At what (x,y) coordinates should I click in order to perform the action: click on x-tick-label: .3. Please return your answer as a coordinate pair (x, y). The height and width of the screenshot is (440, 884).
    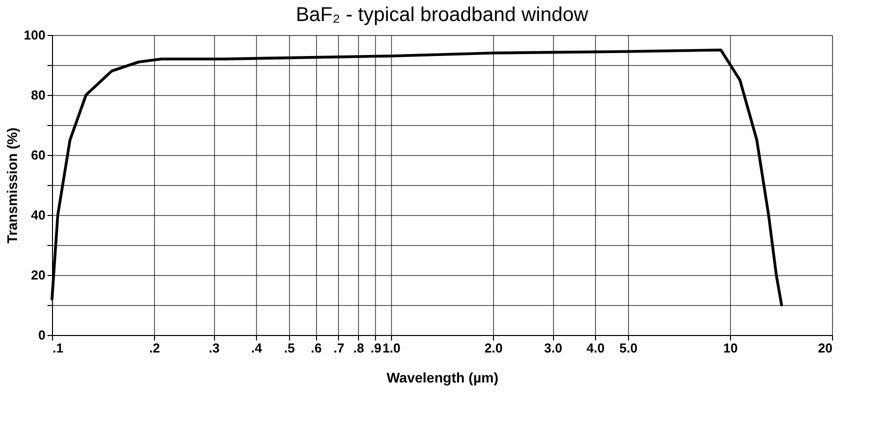
    Looking at the image, I should click on (214, 348).